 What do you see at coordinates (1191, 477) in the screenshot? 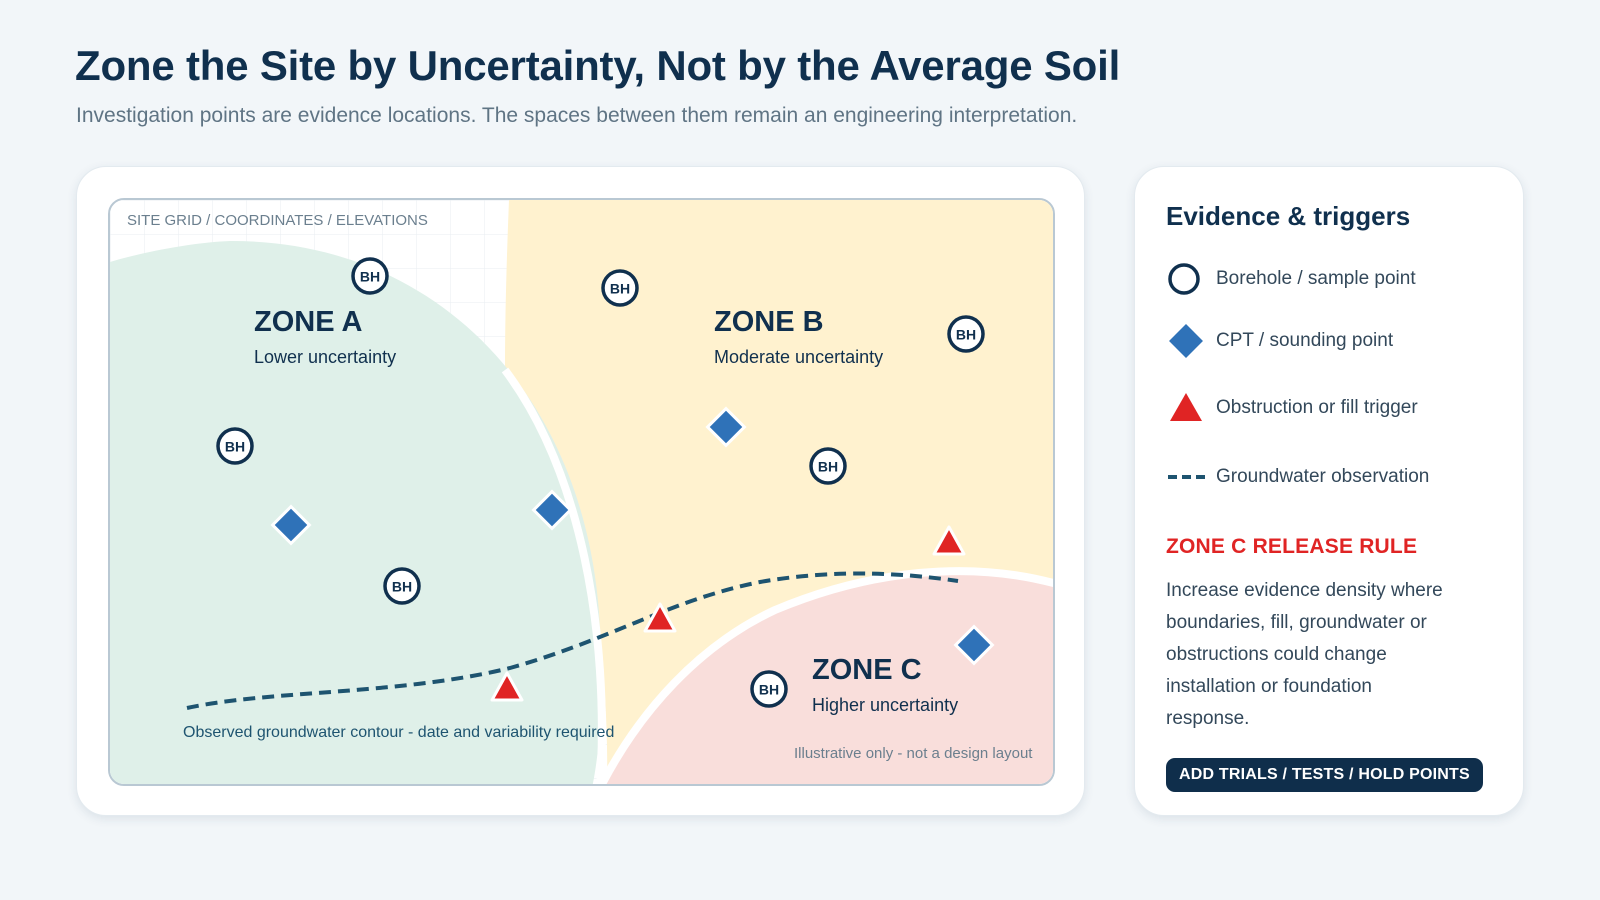
I see `dashed-line-icon` at bounding box center [1191, 477].